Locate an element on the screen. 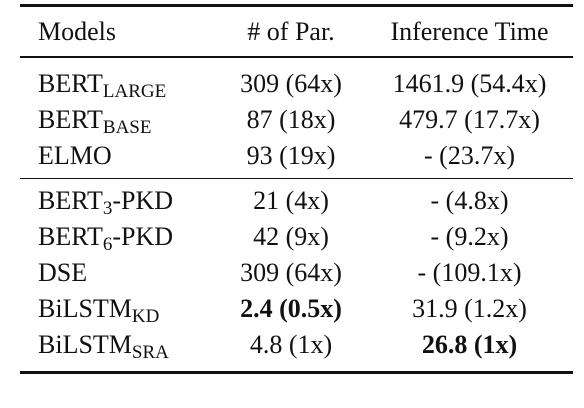 Image resolution: width=584 pixels, height=408 pixels. table-row: DSE 309 (64x) - (109.1x) is located at coordinates (296, 273).